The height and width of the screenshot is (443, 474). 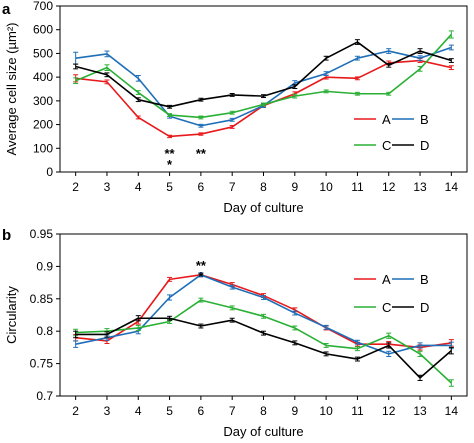 I want to click on y-tick-label: 300, so click(x=43, y=101).